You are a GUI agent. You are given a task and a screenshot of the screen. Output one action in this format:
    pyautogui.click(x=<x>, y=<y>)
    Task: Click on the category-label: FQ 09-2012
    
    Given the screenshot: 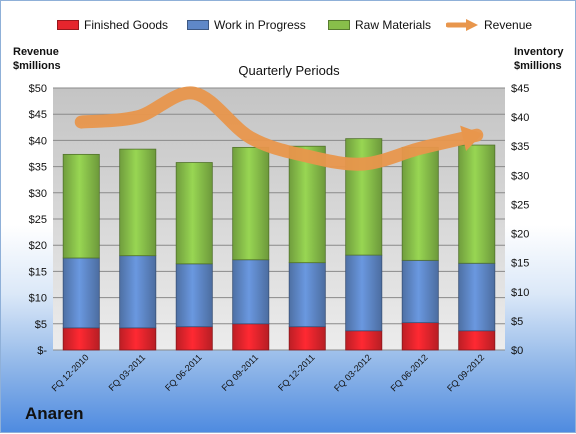 What is the action you would take?
    pyautogui.click(x=465, y=372)
    